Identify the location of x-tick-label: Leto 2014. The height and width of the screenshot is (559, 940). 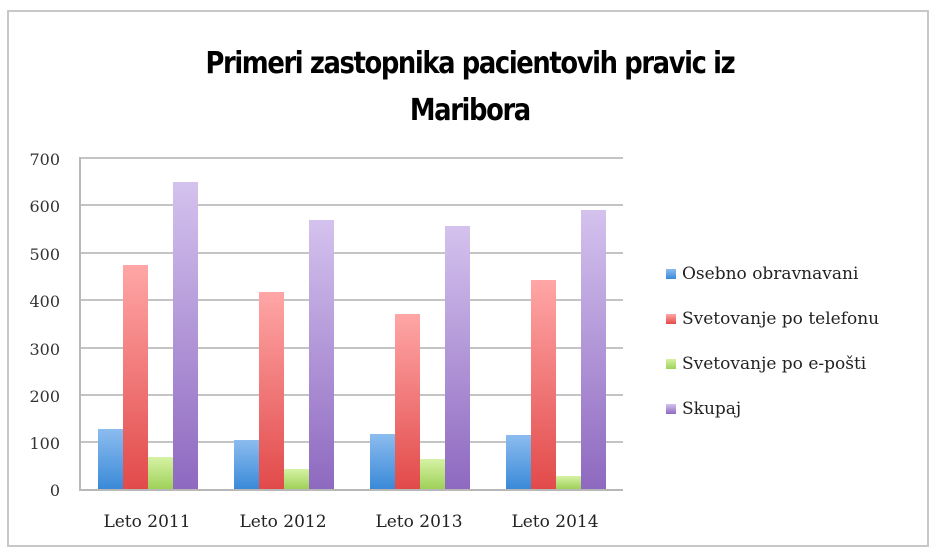
(555, 522).